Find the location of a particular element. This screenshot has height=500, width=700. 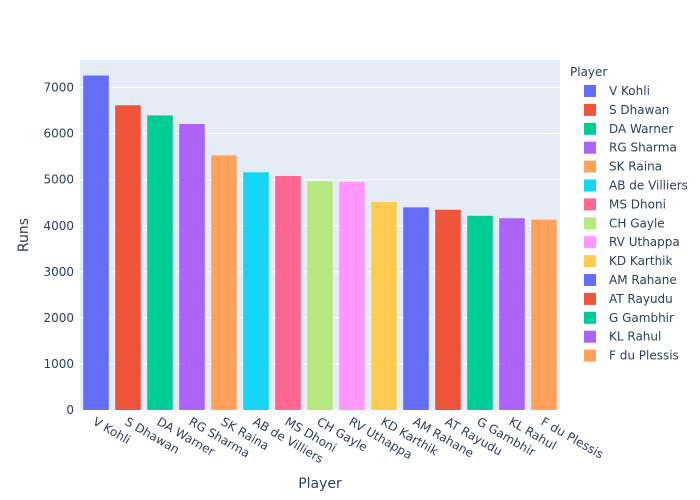

legend-item: G Gambhir is located at coordinates (629, 318).